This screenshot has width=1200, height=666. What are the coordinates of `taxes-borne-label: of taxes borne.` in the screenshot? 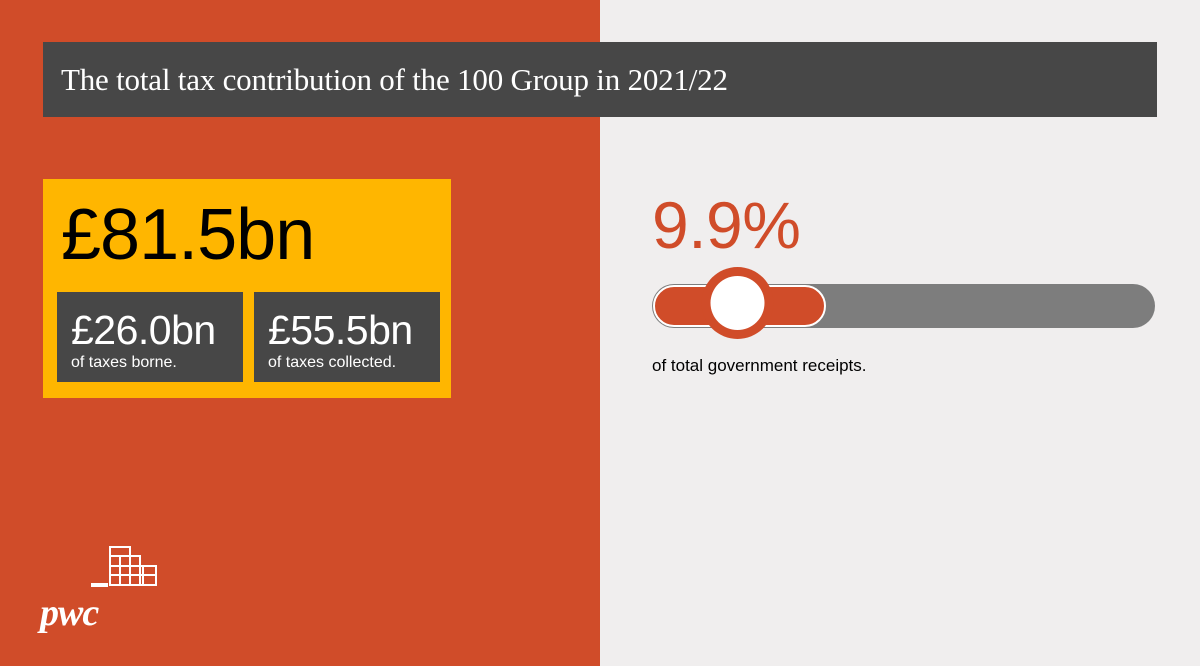 It's located at (124, 362).